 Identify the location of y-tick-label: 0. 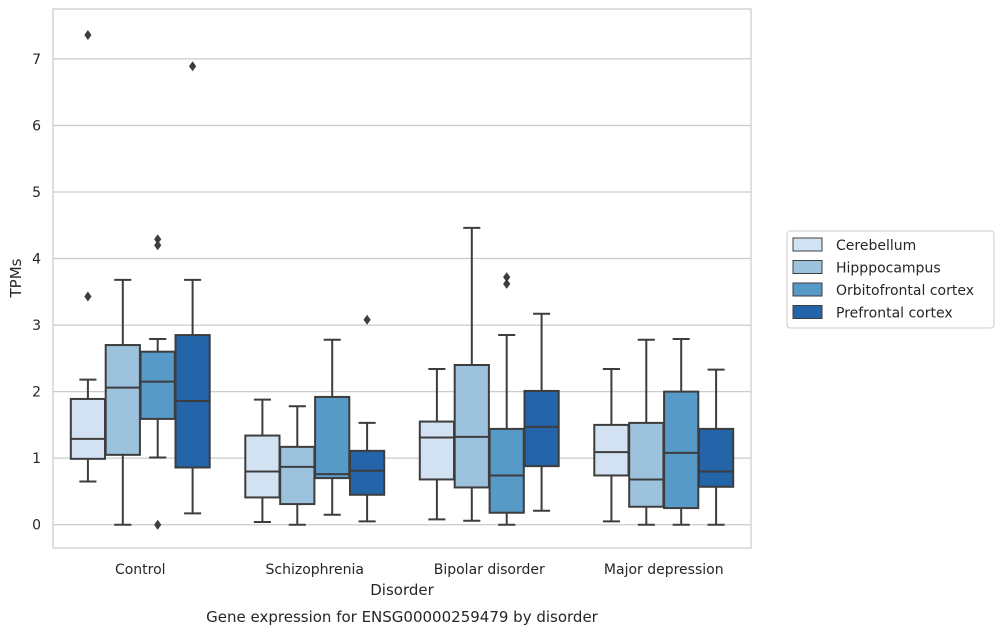
(36, 526).